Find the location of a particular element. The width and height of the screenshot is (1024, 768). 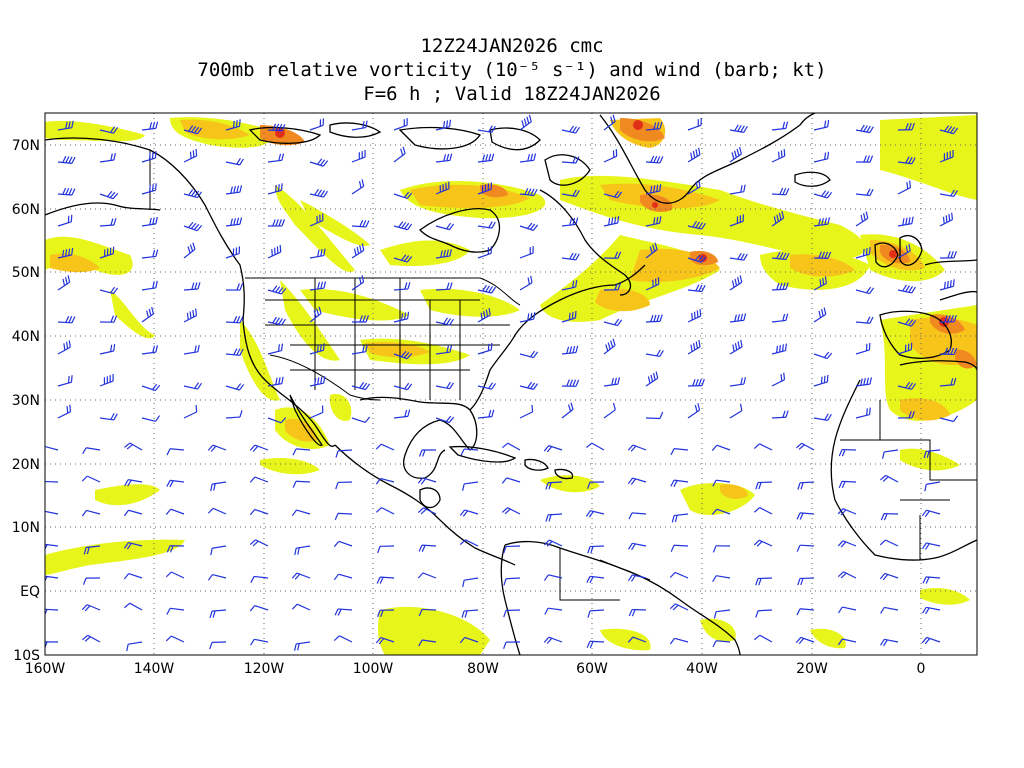

x-tick-120w: 120W is located at coordinates (264, 669).